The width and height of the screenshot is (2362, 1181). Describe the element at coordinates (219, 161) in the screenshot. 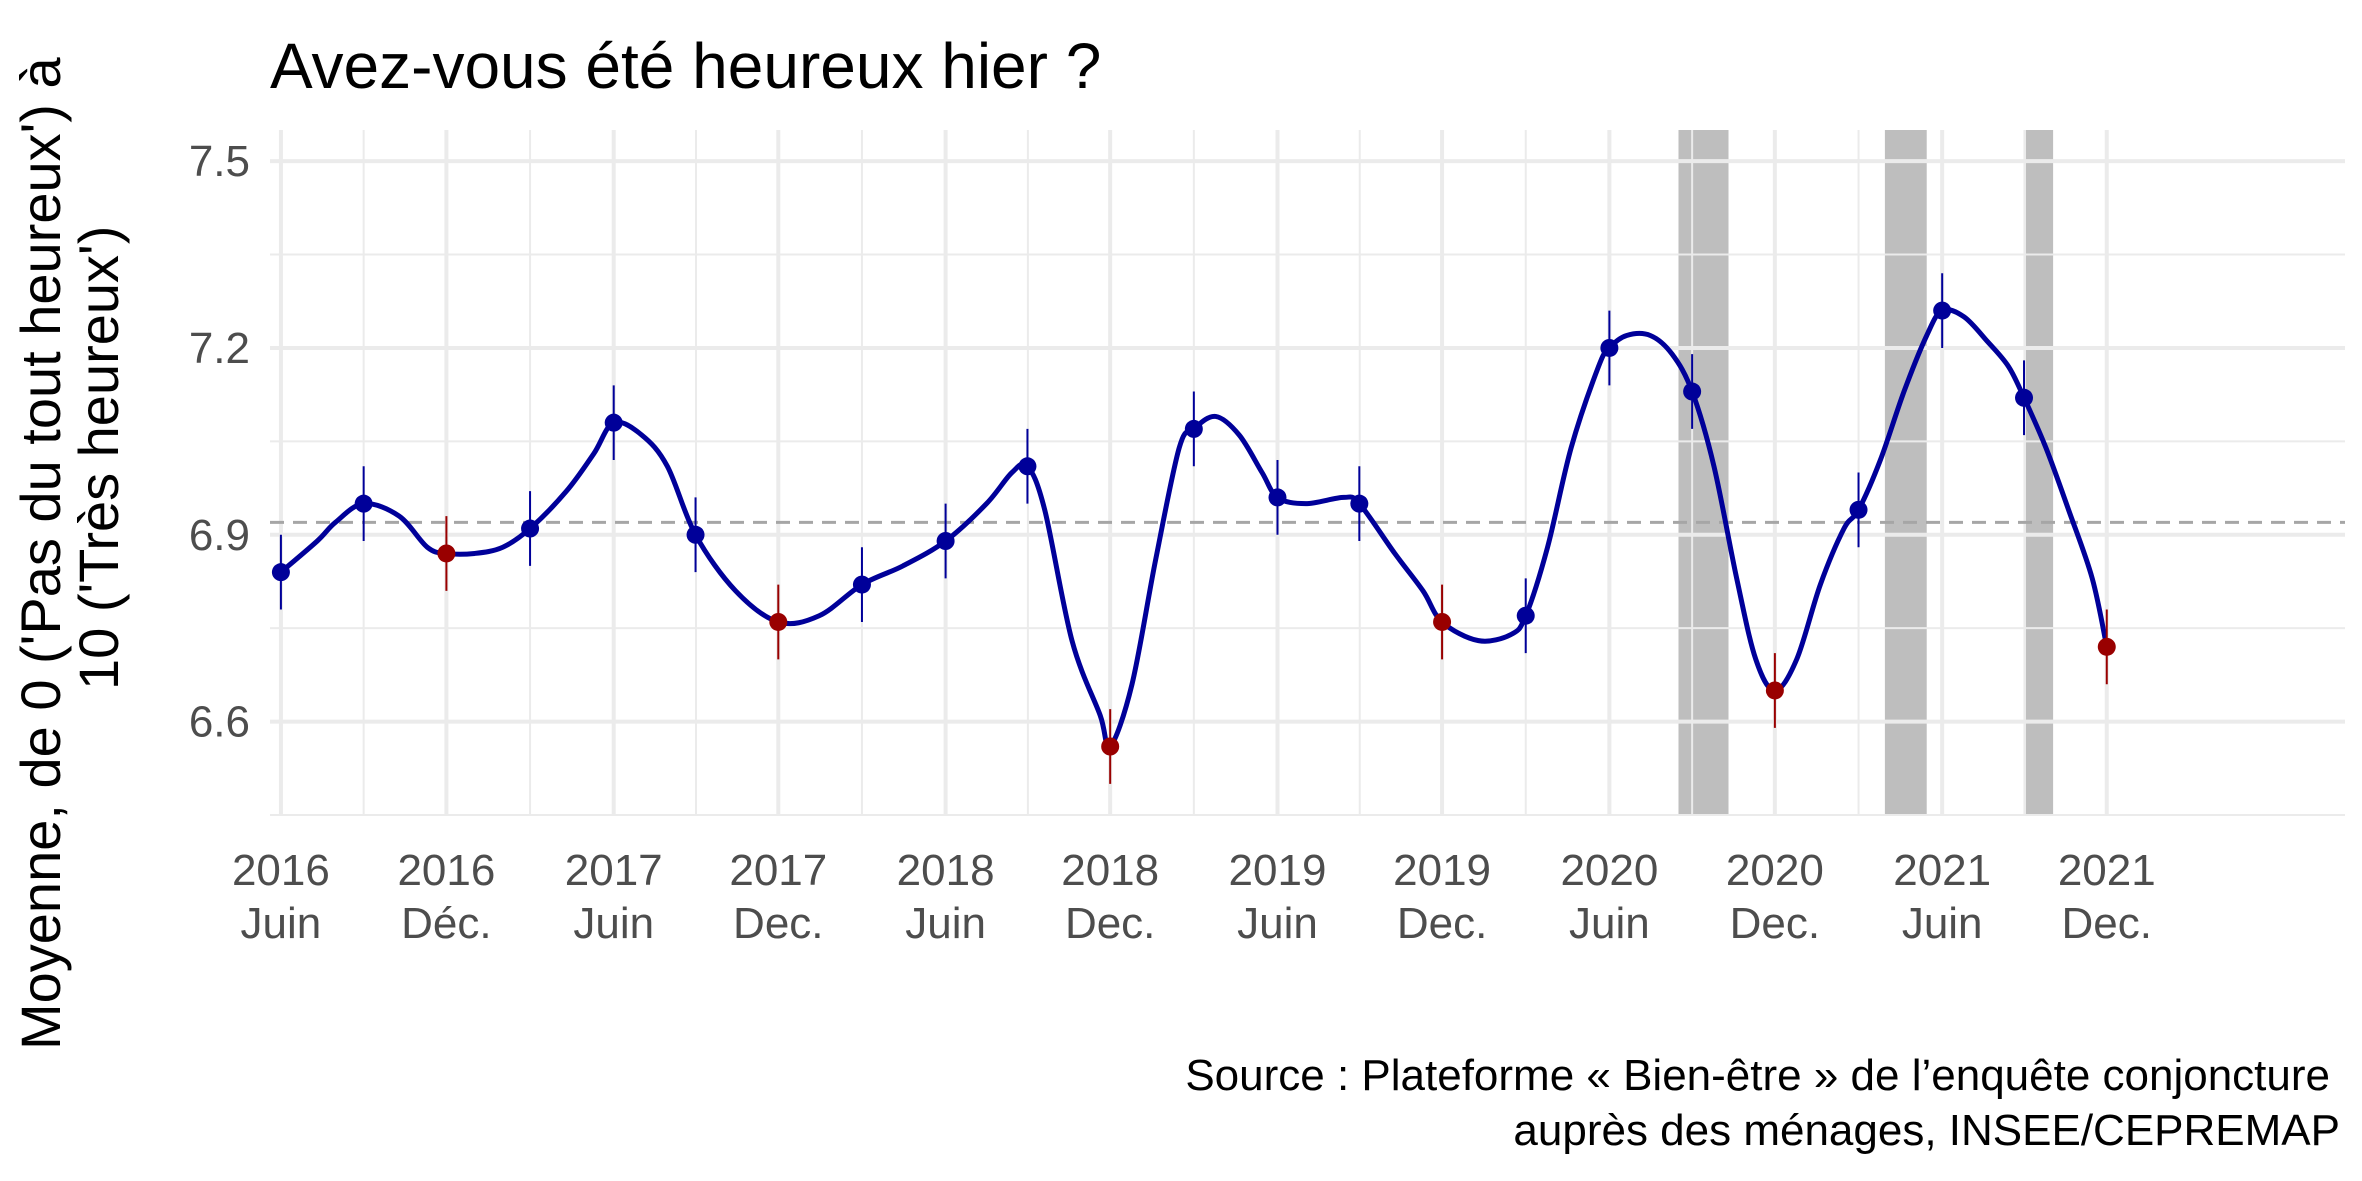

I see `y-tick-label: 7.5` at that location.